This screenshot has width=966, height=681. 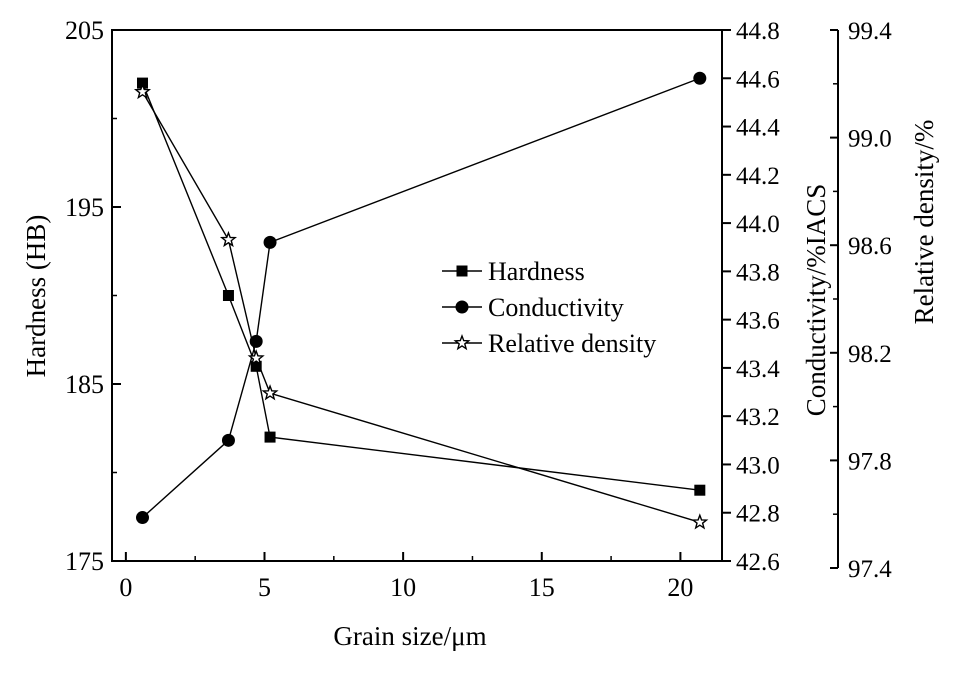 I want to click on hardness-axis: 175 185 195 205, so click(x=93, y=296).